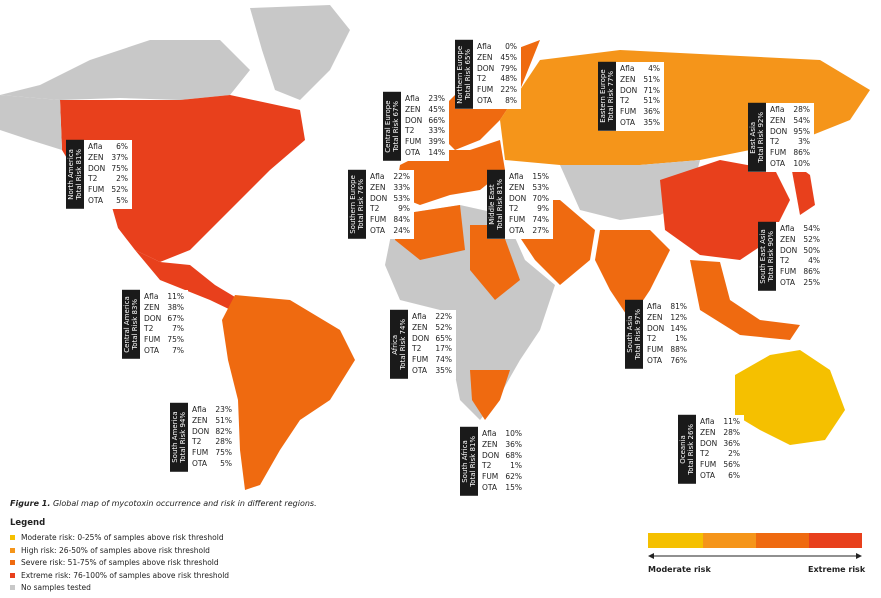 The image size is (881, 598). I want to click on toxin-value: 33%, so click(436, 131).